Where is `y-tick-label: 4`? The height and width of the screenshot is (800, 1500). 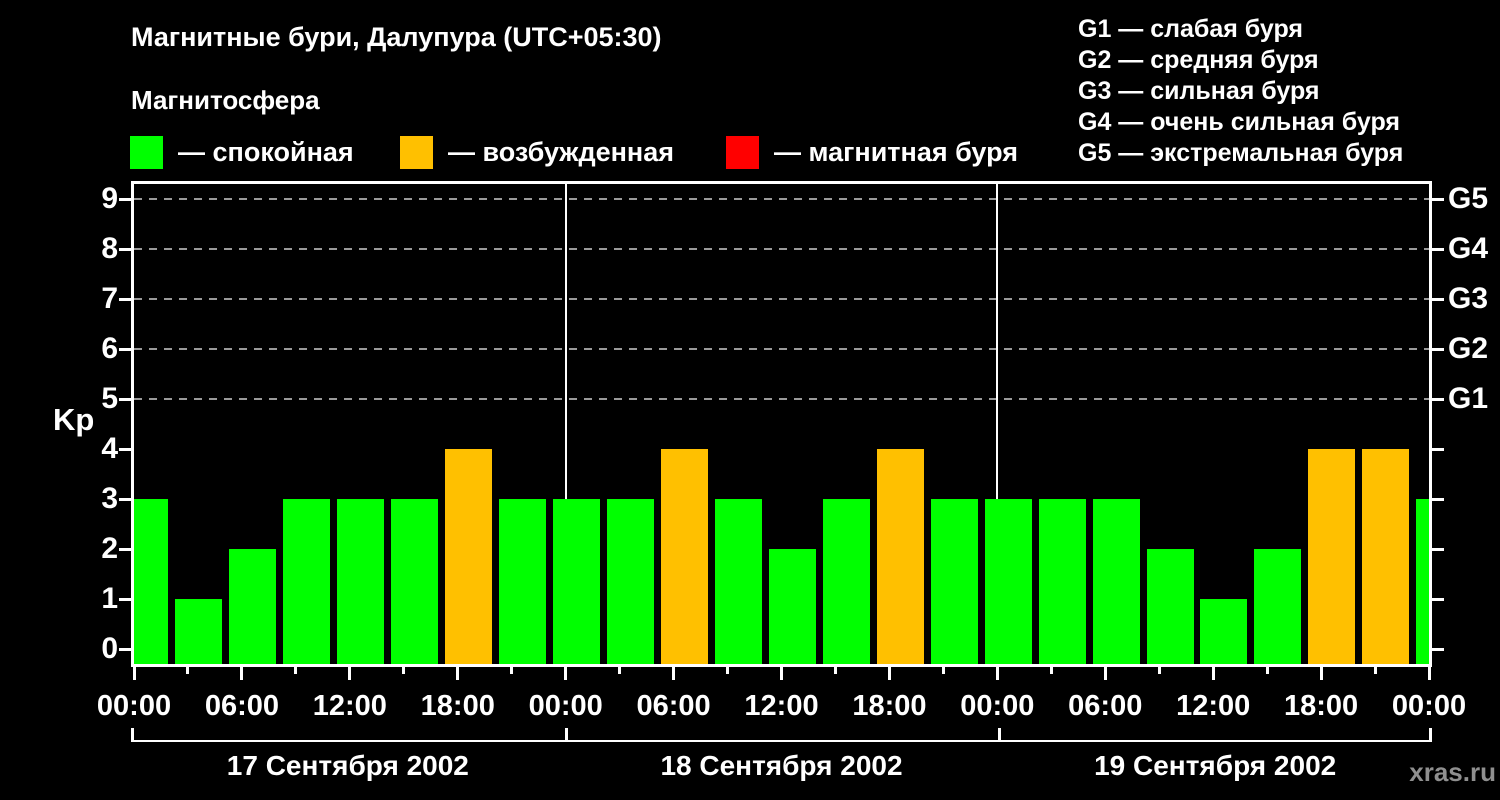
y-tick-label: 4 is located at coordinates (109, 448).